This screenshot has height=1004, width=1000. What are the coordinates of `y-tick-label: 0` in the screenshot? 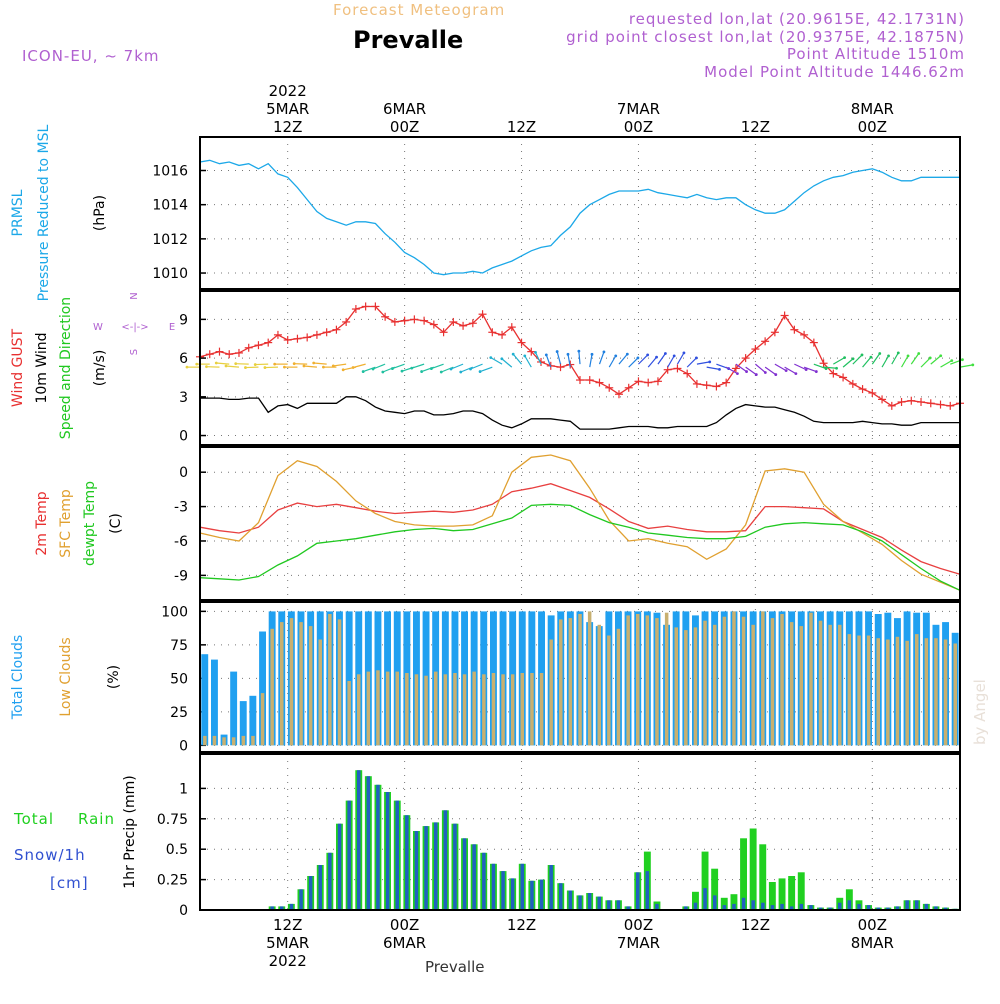 It's located at (183, 473).